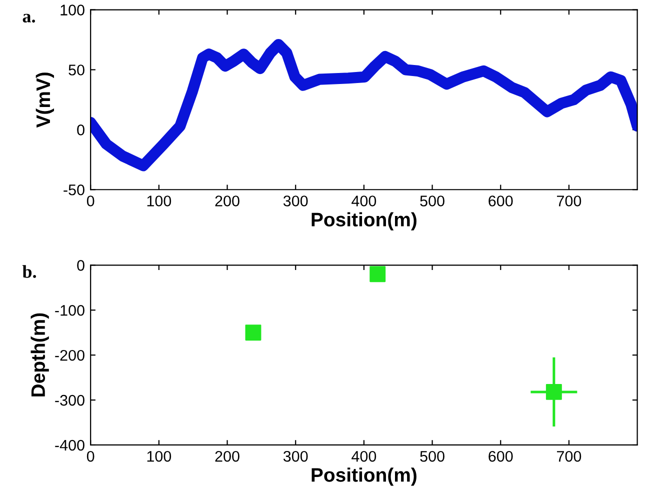 This screenshot has width=647, height=489. Describe the element at coordinates (39, 354) in the screenshot. I see `y-axis-title: Depth(m)` at that location.